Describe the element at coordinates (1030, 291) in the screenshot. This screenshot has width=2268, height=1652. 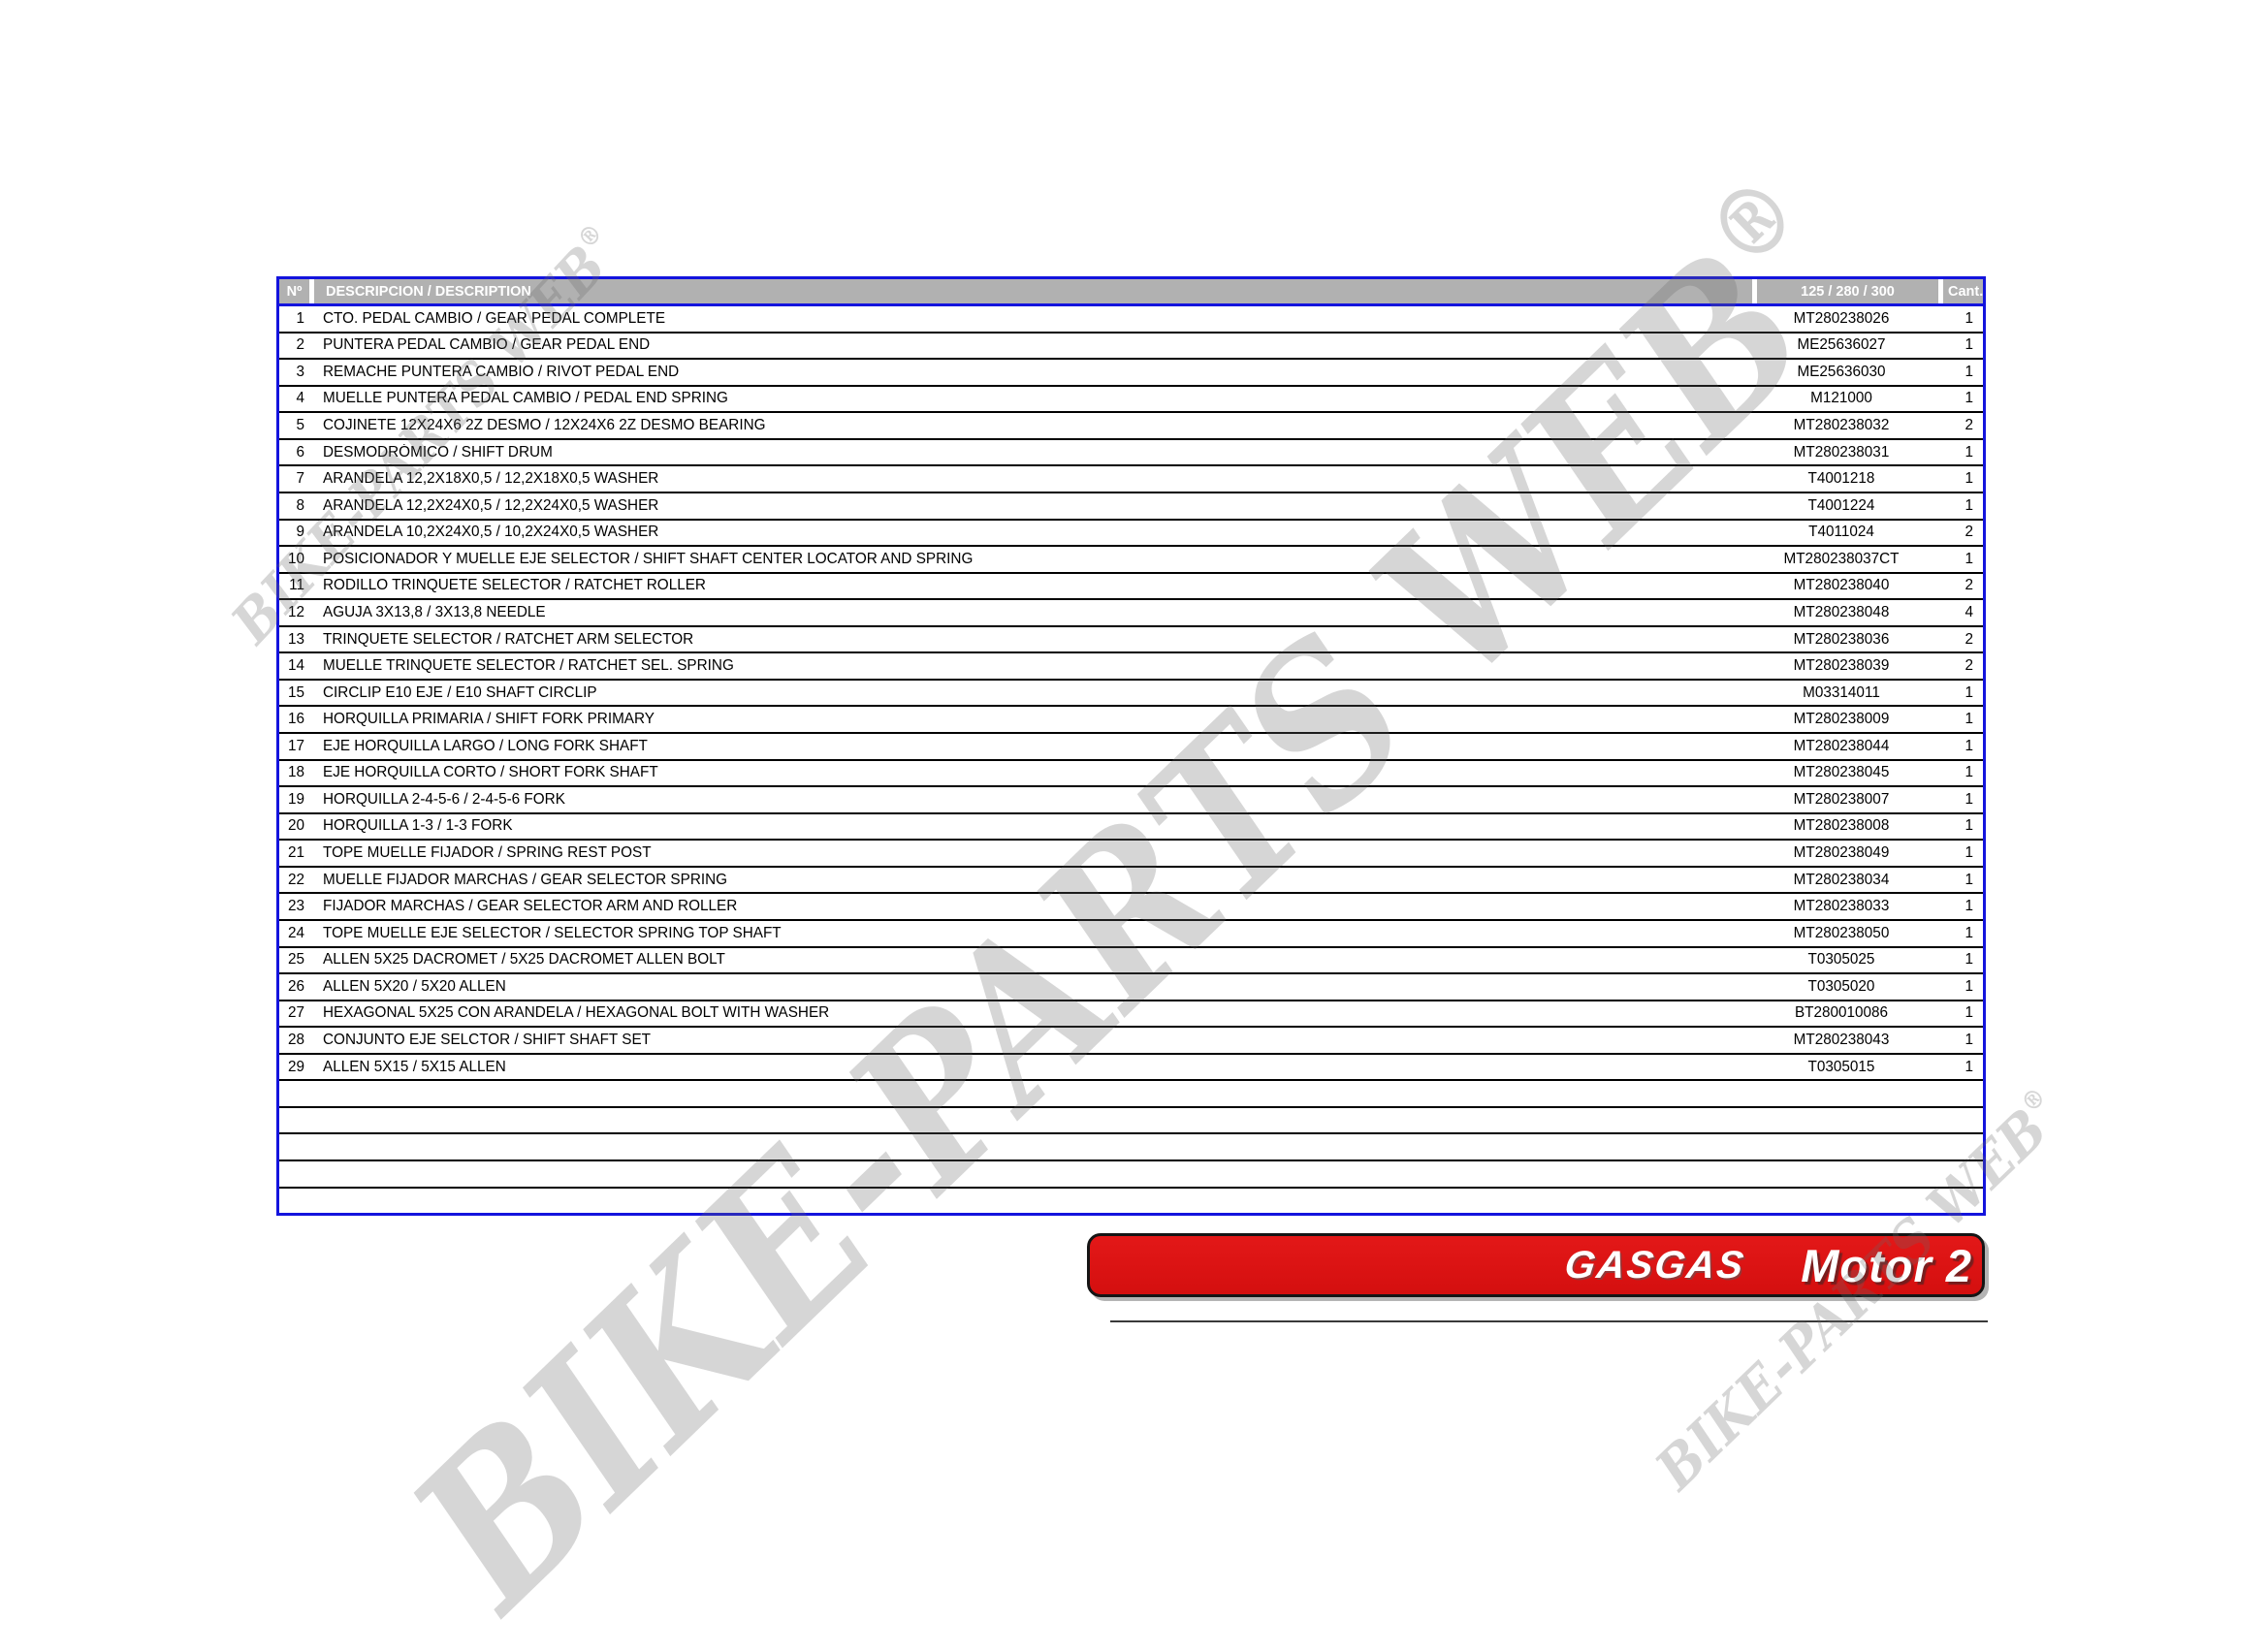
I see `header-col-description: DESCRIPCION / DESCRIPTION` at that location.